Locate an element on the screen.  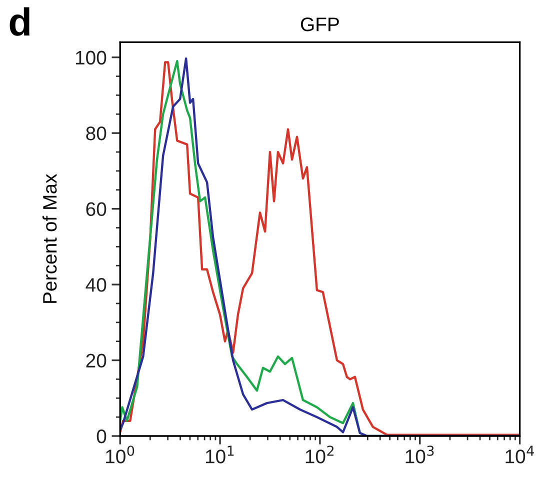
chart-title: GFP is located at coordinates (319, 25).